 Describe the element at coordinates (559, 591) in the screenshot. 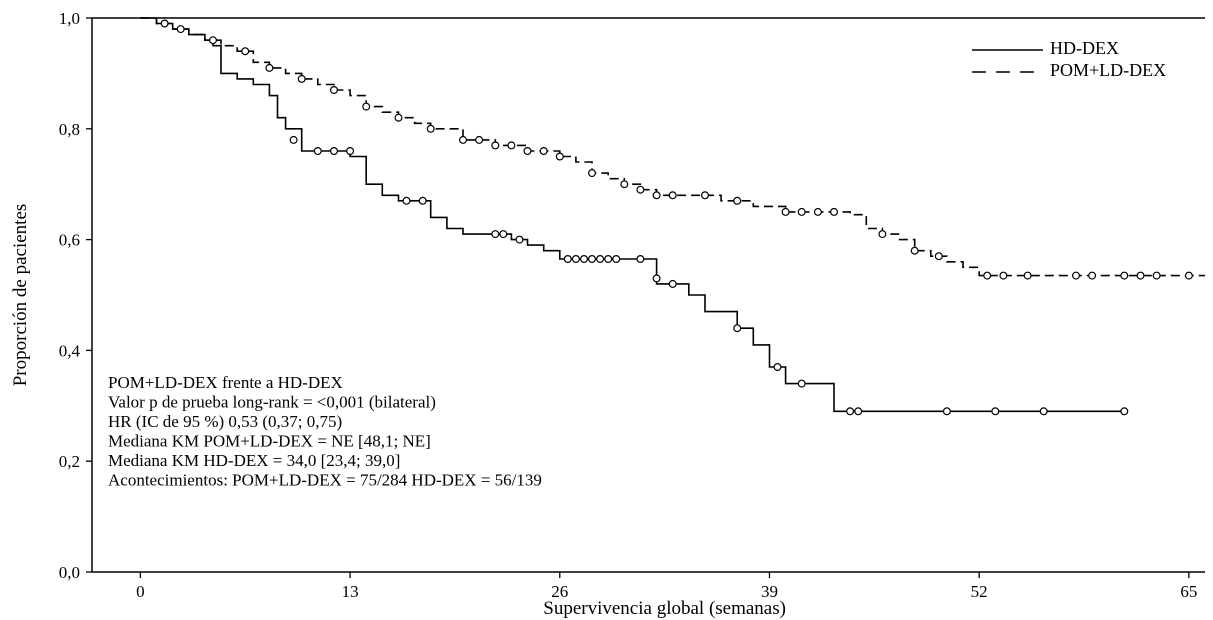

I see `x-tick-label: 26` at that location.